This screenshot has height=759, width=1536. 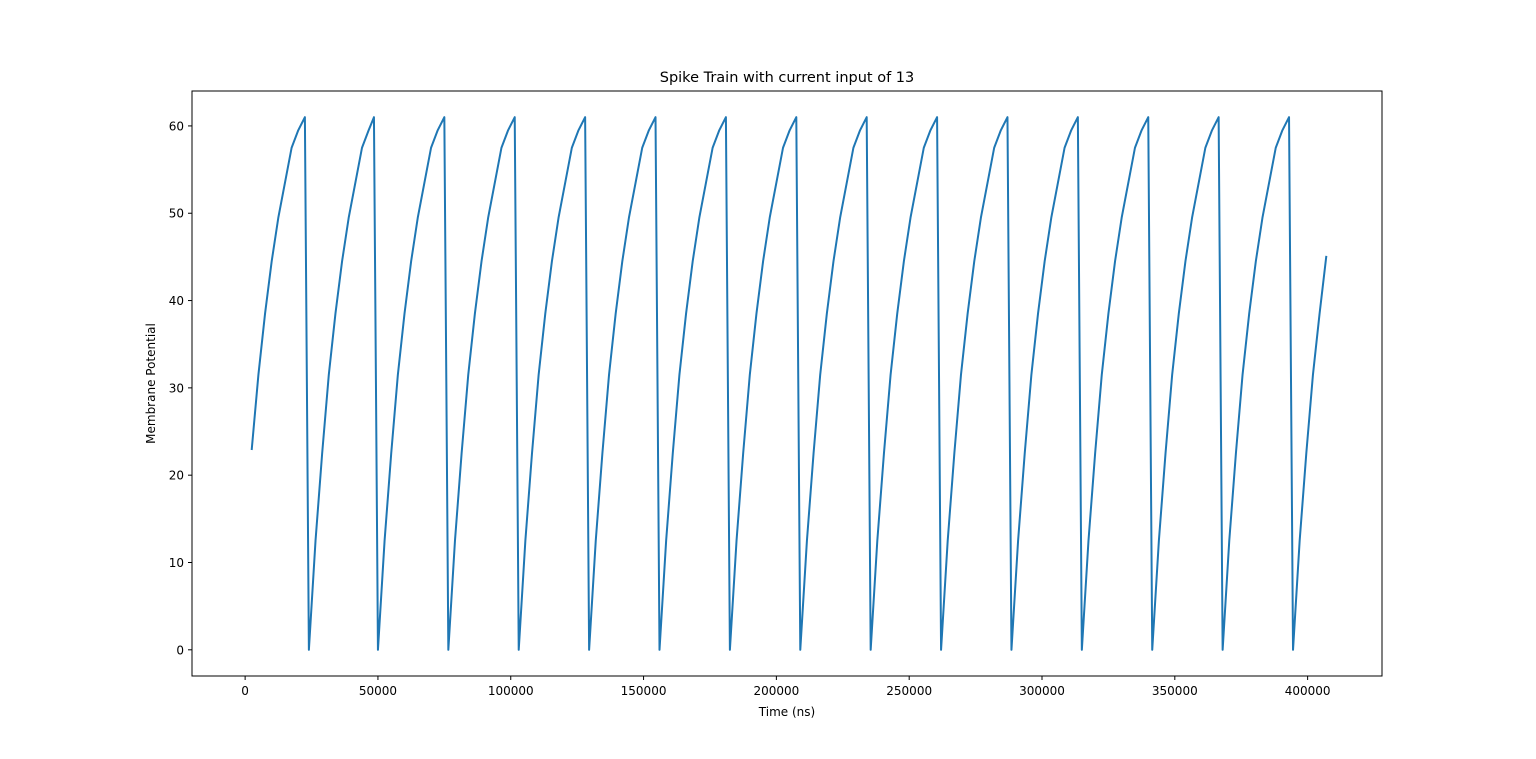 What do you see at coordinates (245, 691) in the screenshot?
I see `x-tick-label: 0` at bounding box center [245, 691].